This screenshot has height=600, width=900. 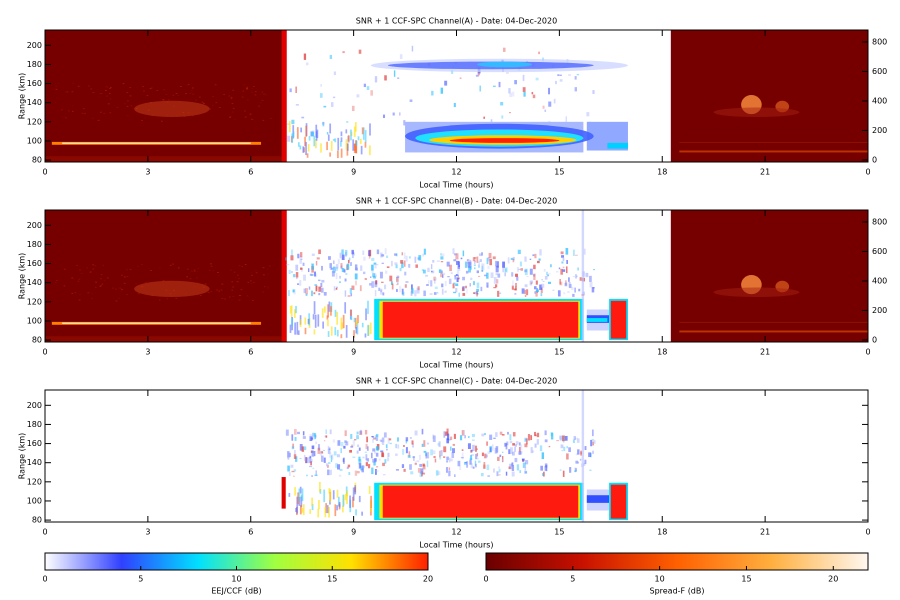 I want to click on colorbar-tick-label: 10, so click(x=660, y=579).